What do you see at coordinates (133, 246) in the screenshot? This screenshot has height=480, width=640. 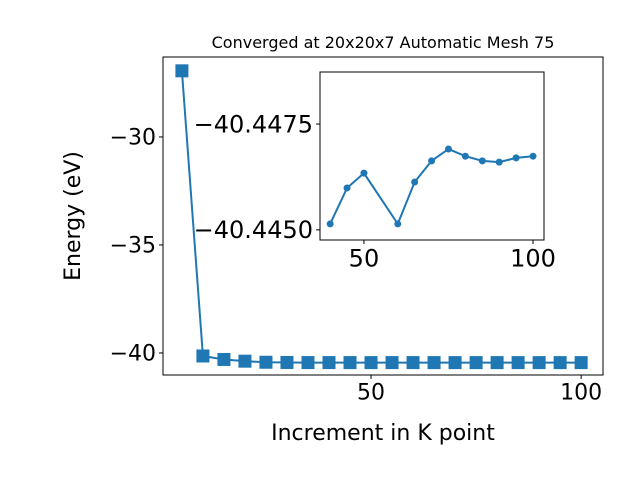 I see `y-tick-label: −35` at bounding box center [133, 246].